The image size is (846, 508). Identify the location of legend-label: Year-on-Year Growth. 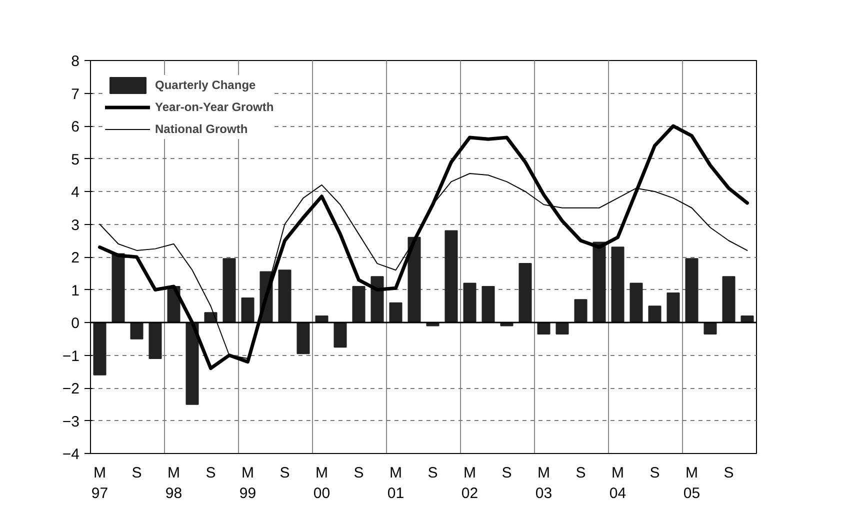
(214, 107).